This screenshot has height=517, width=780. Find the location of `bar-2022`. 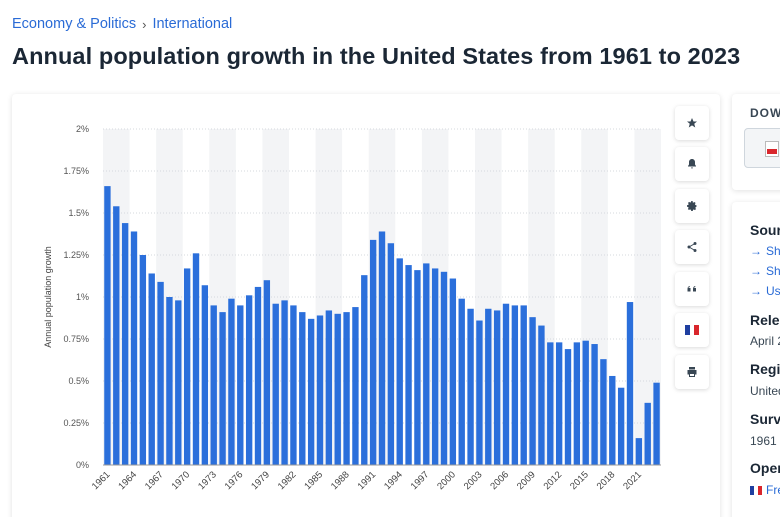

bar-2022 is located at coordinates (647, 433).